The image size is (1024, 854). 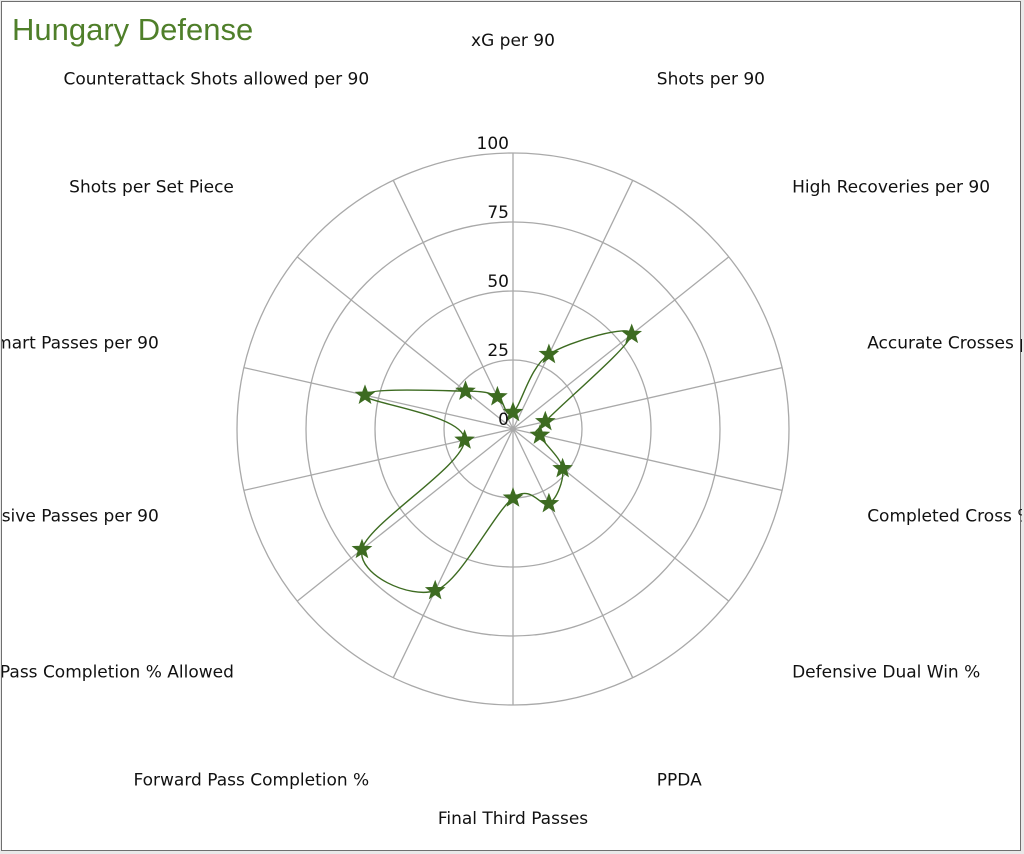 I want to click on radial-tick-label: 25, so click(x=498, y=351).